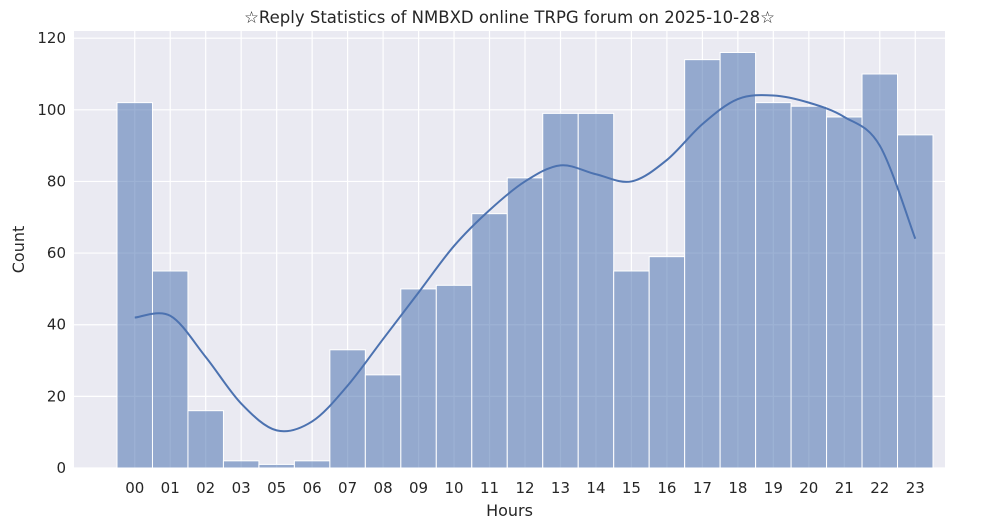 The width and height of the screenshot is (984, 529). What do you see at coordinates (56, 253) in the screenshot?
I see `y-tick-label: 60` at bounding box center [56, 253].